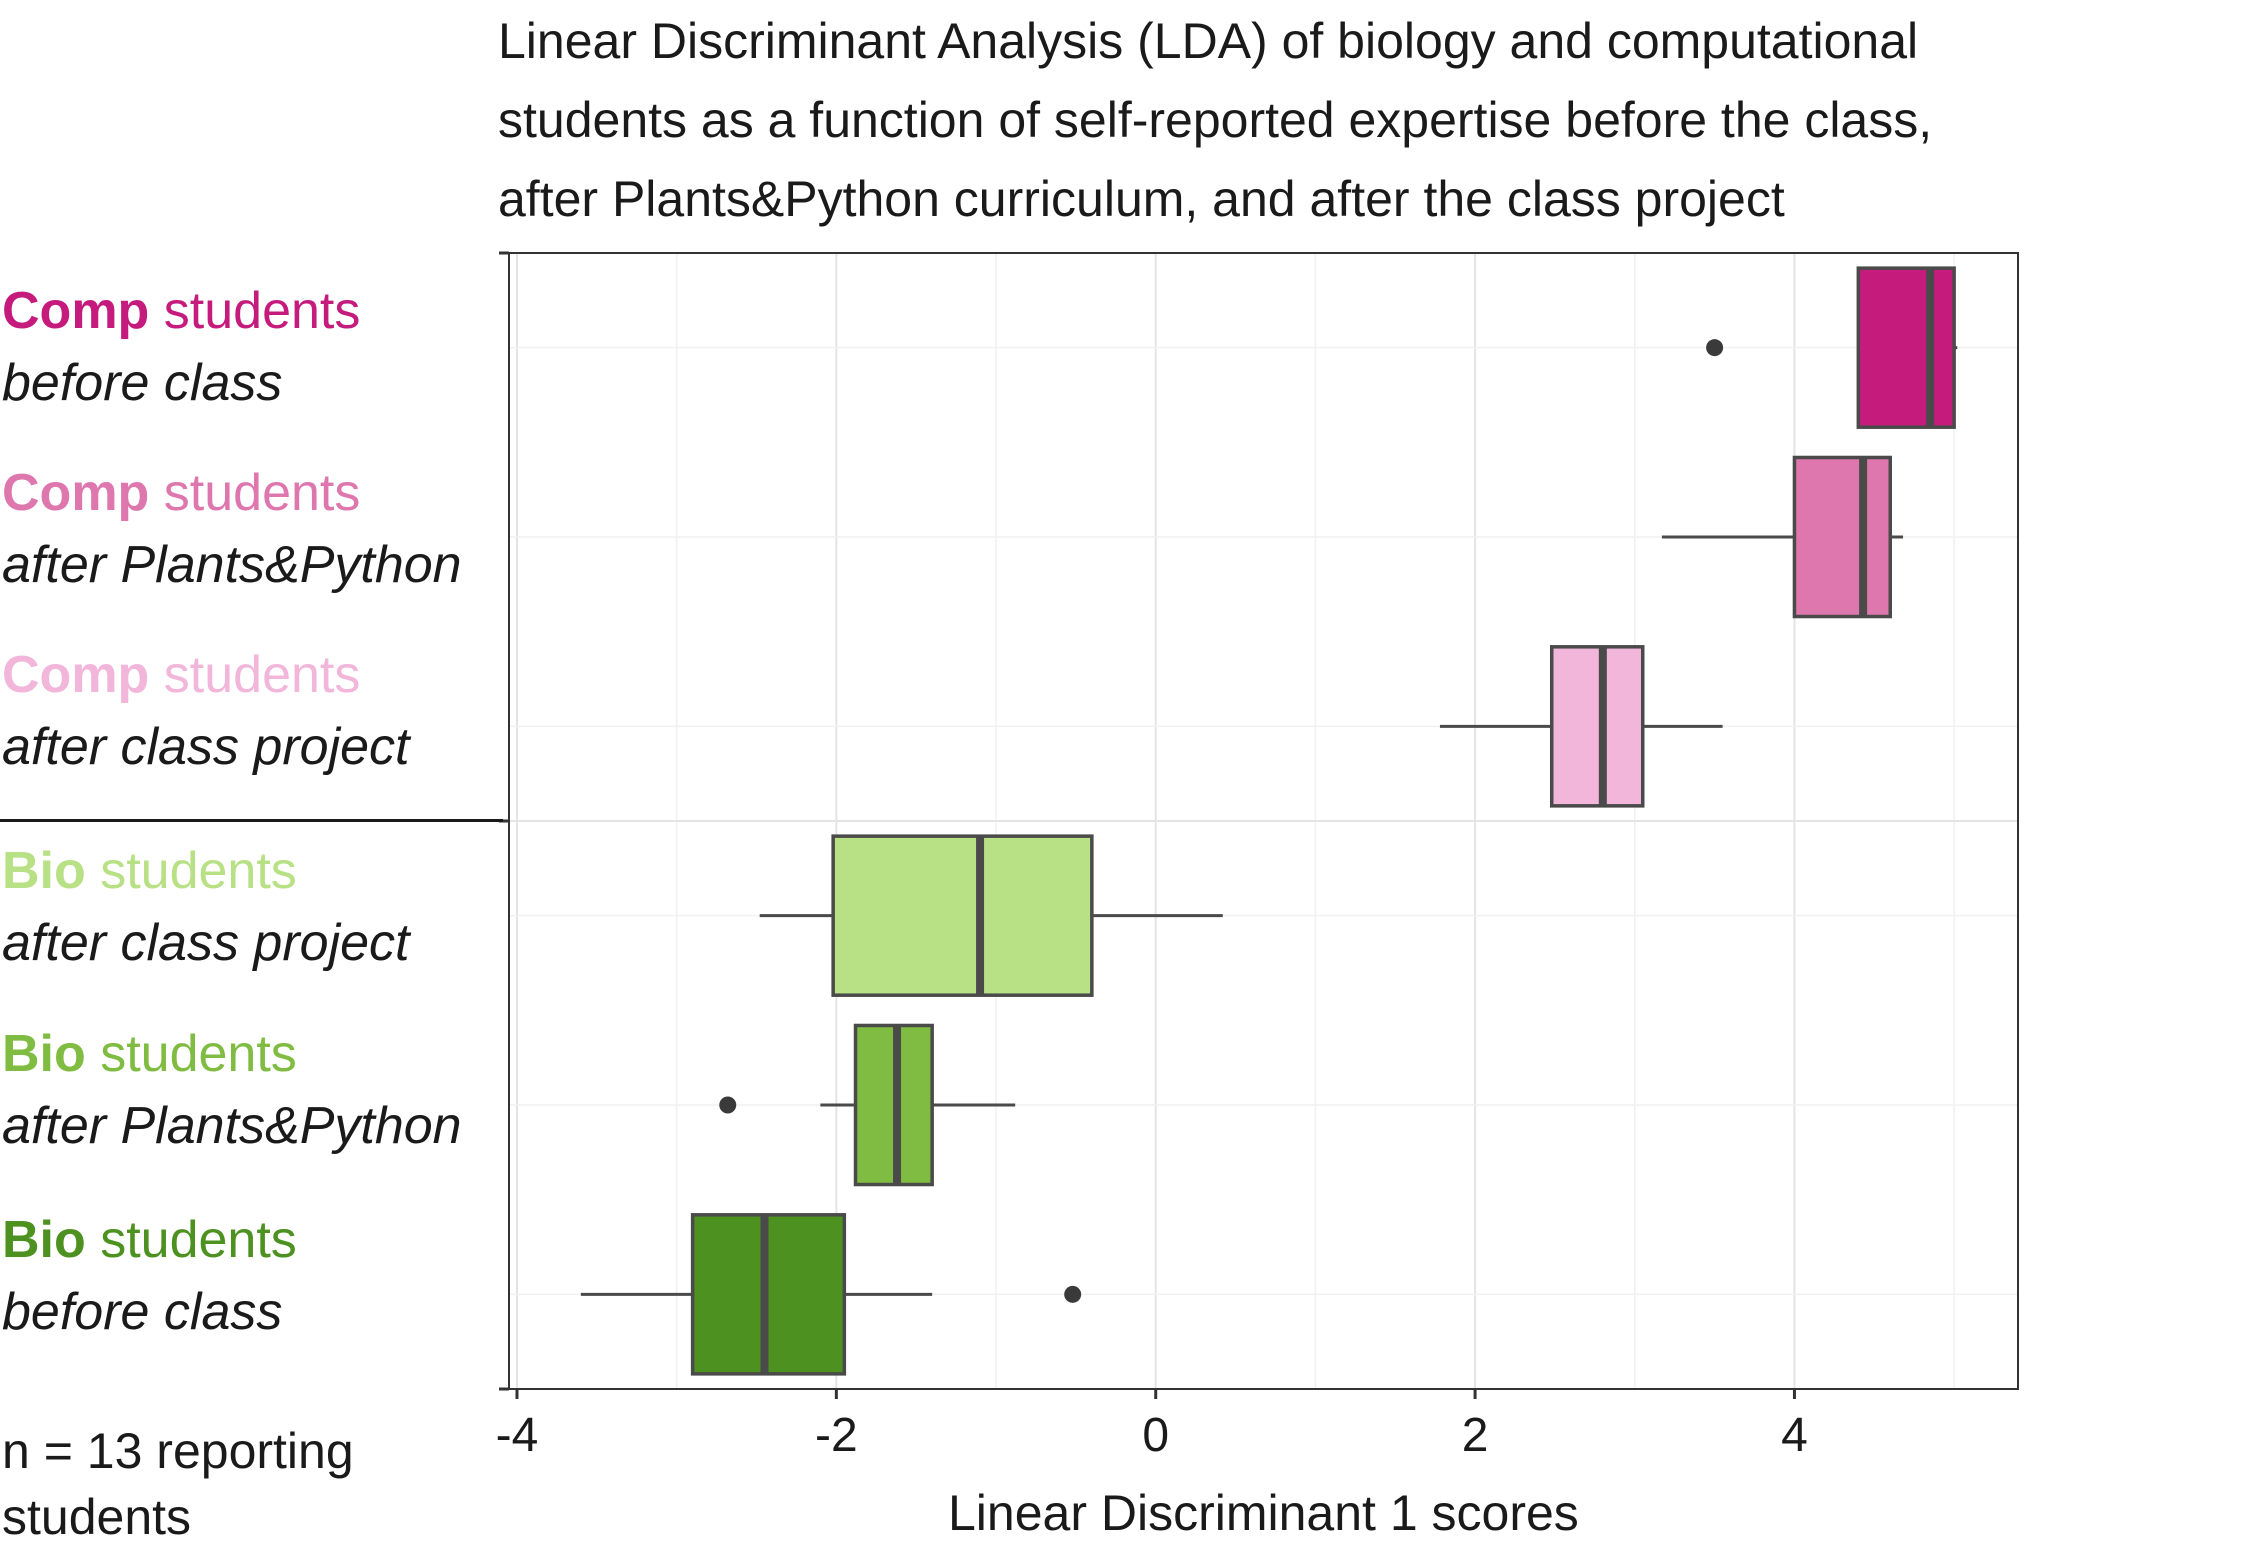  Describe the element at coordinates (181, 347) in the screenshot. I see `group-label-comp-before: Comp students before class` at that location.